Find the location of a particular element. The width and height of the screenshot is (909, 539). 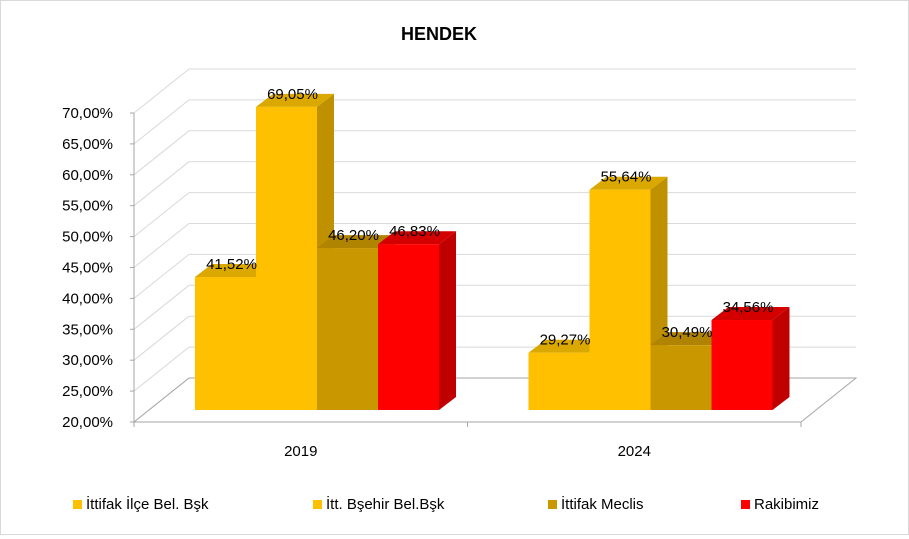

y-tick-label: 70,00% is located at coordinates (87, 113).